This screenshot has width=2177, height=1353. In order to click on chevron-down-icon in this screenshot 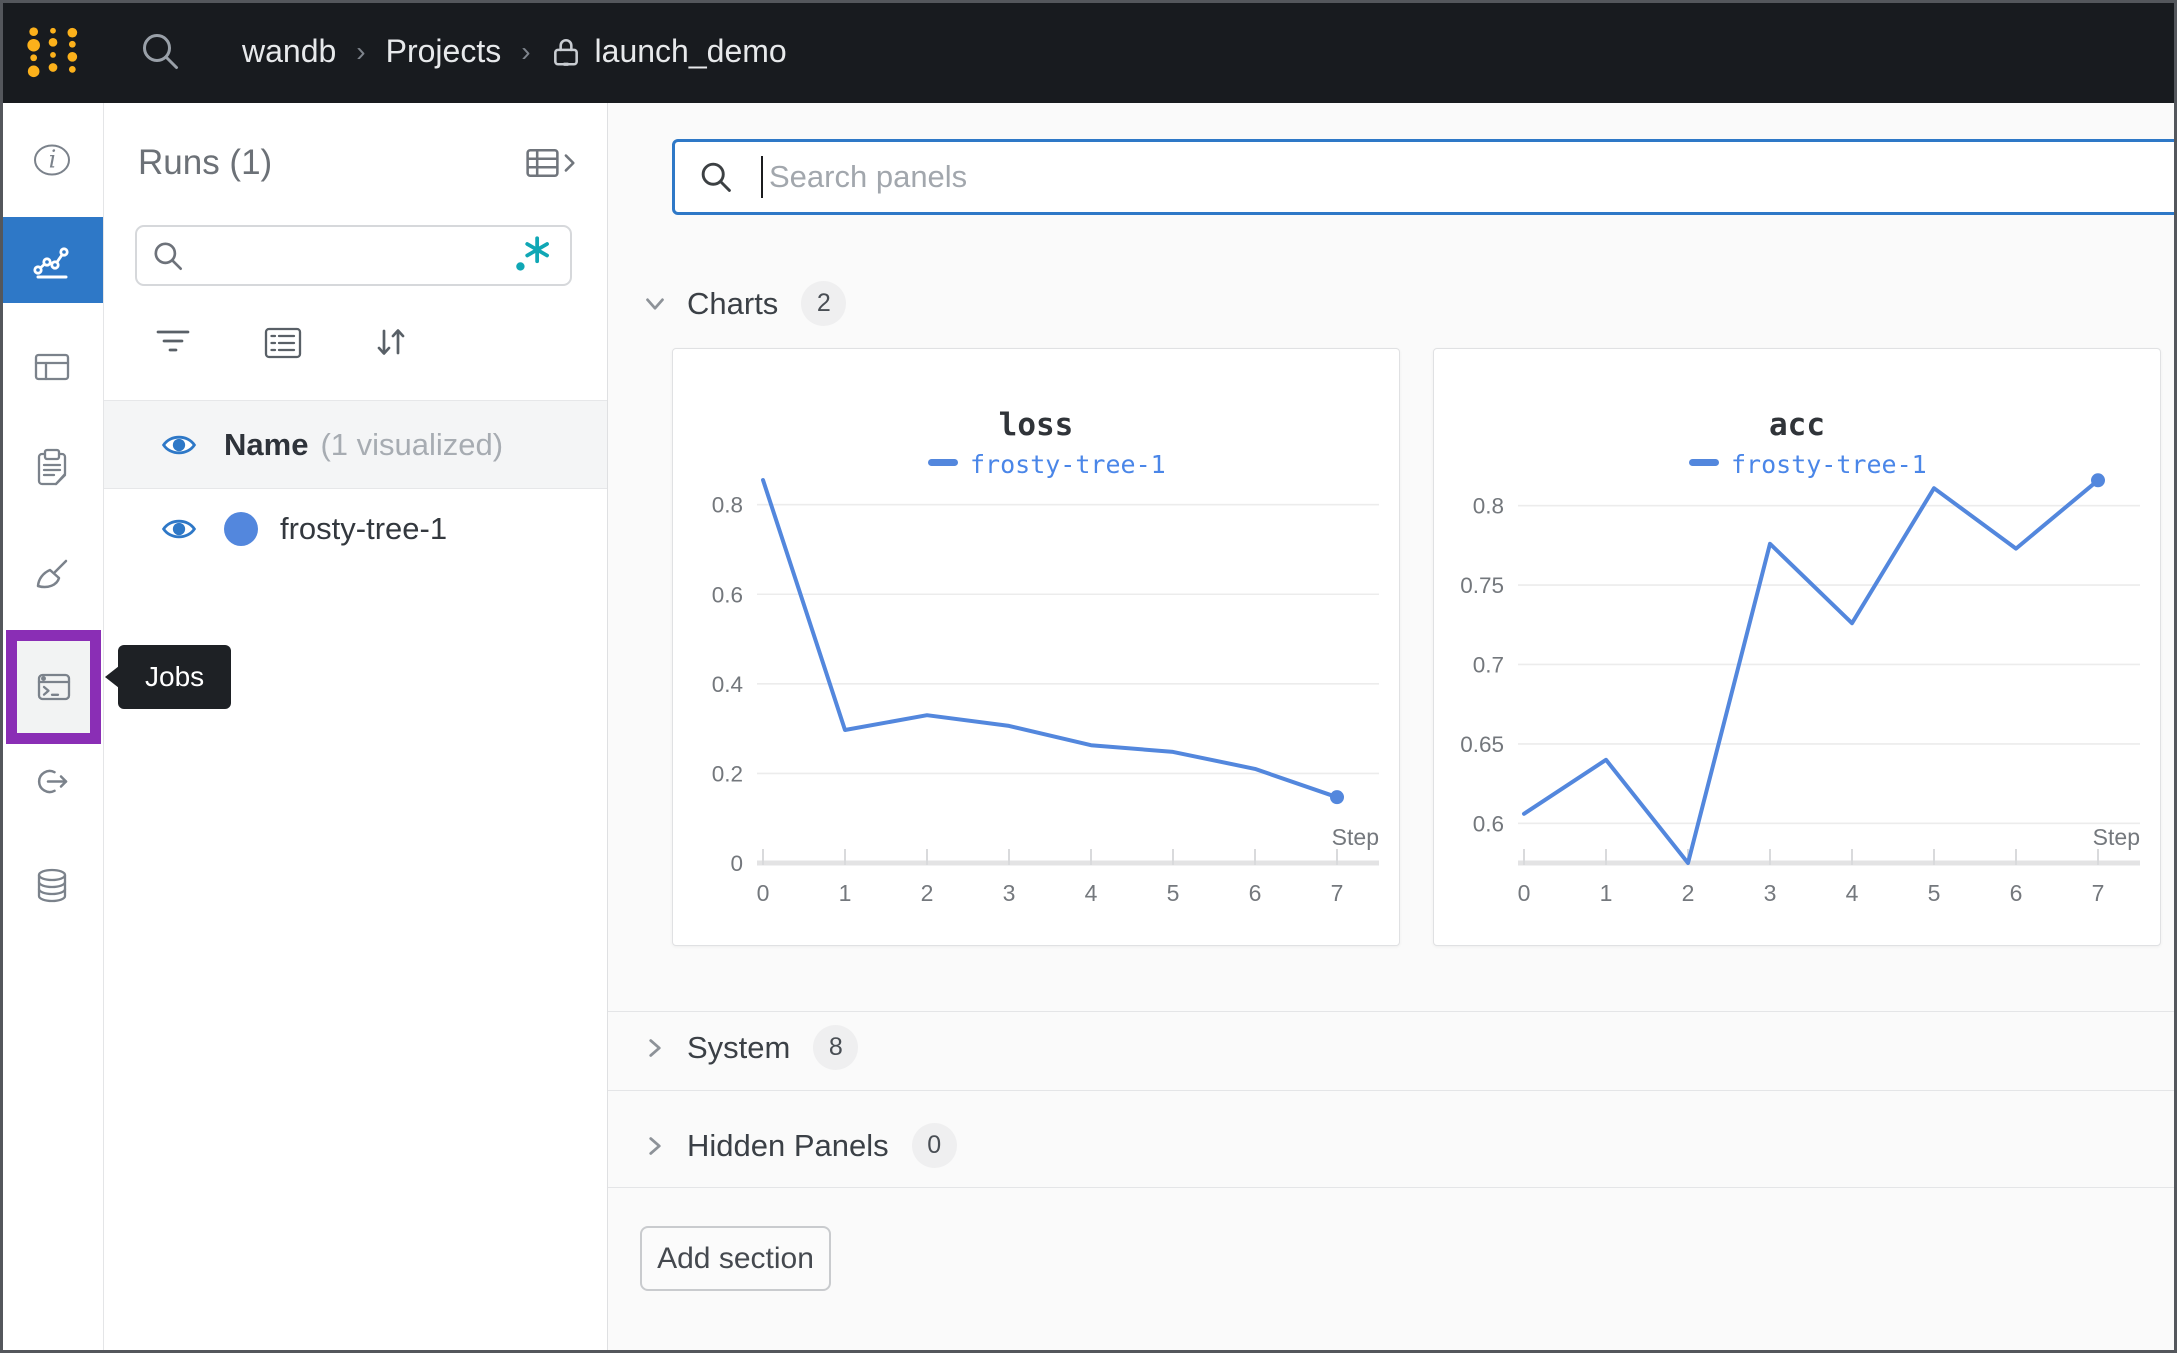, I will do `click(655, 304)`.